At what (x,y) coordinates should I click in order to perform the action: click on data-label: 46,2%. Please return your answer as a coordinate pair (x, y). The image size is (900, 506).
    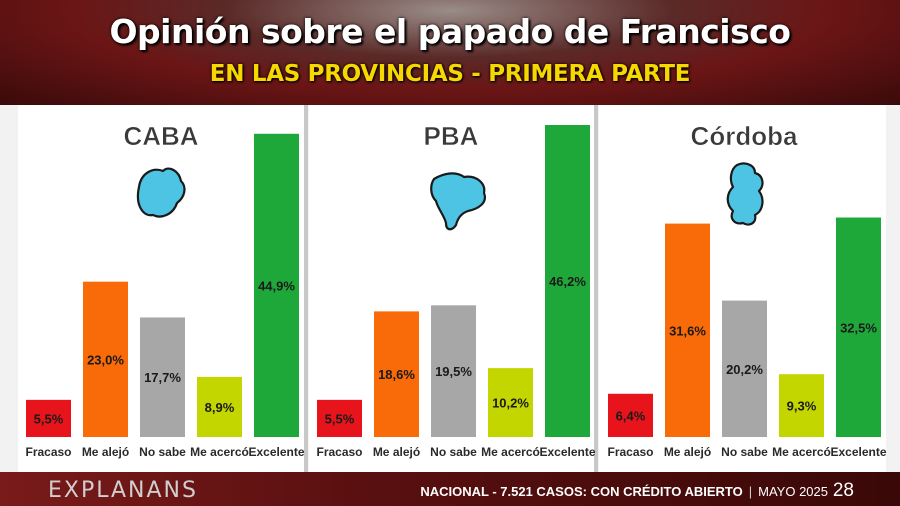
    Looking at the image, I should click on (567, 281).